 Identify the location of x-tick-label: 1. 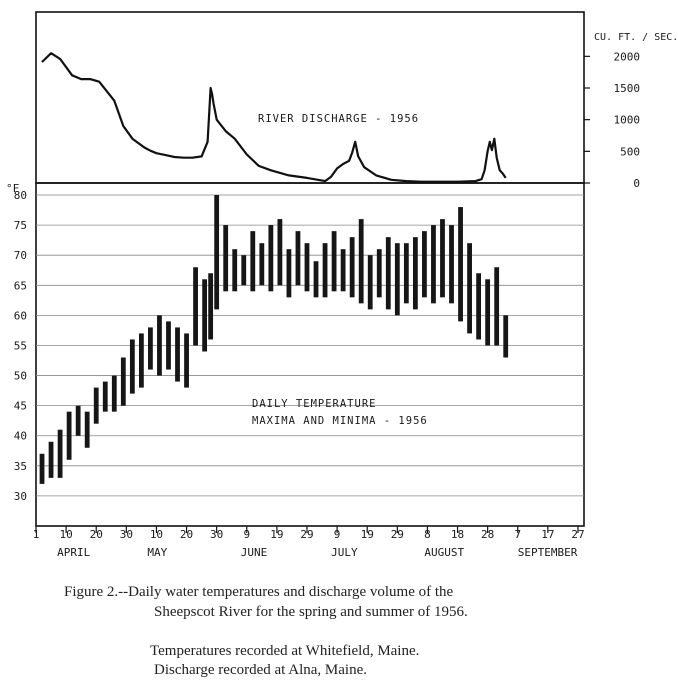
(36, 534).